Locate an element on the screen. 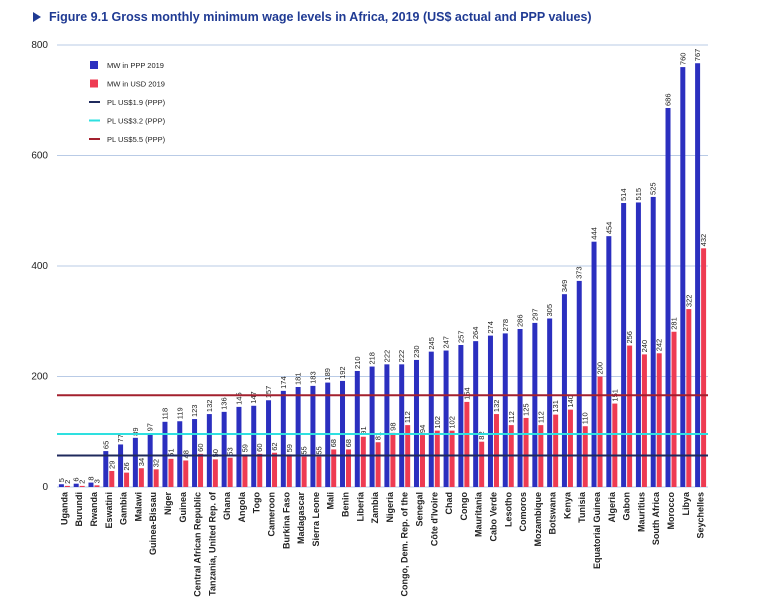 This screenshot has height=616, width=776. value-label: 2 is located at coordinates (67, 482).